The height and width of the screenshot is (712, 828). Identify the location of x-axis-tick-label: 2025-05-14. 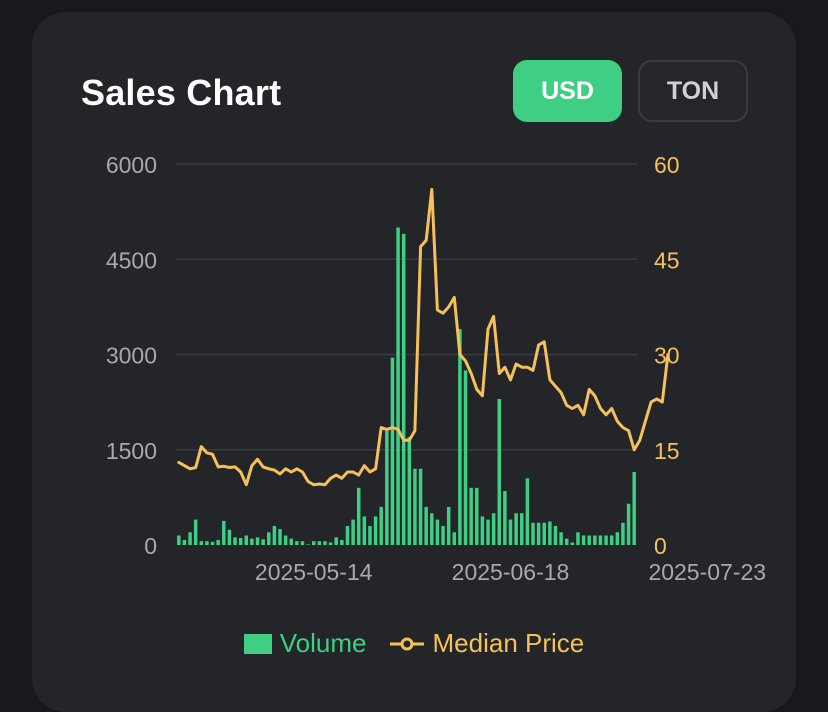
(314, 572).